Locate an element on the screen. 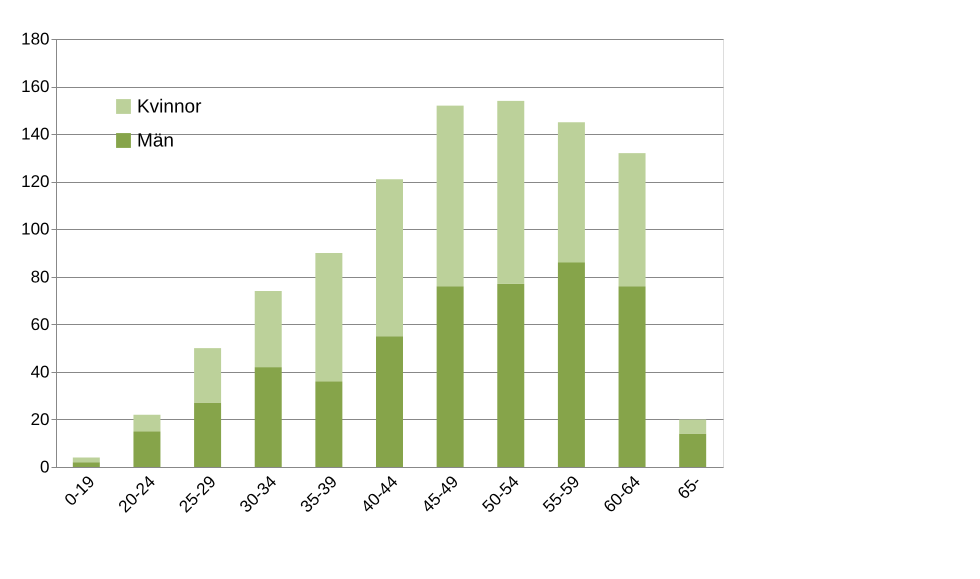  x-tick-label: 0-19 is located at coordinates (79, 491).